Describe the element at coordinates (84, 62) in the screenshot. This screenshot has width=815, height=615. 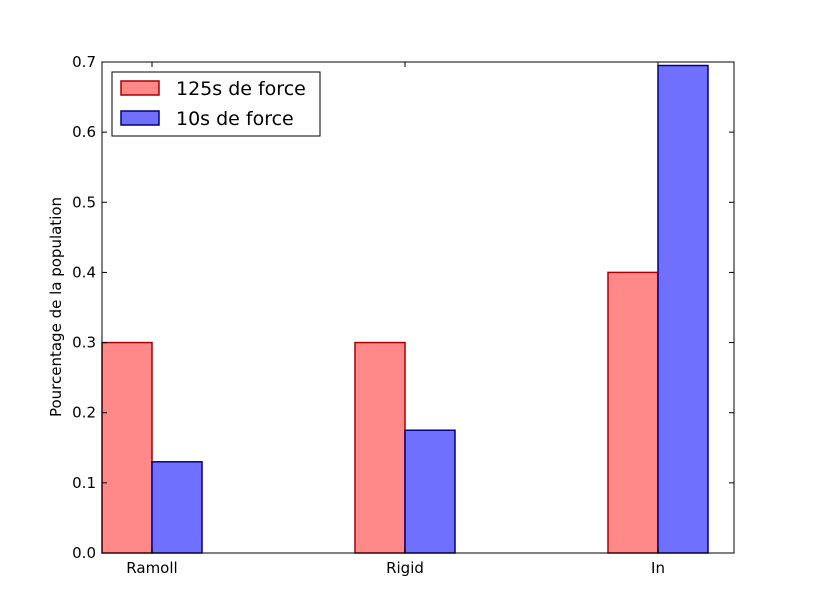
I see `y-tick-label: 0.7` at that location.